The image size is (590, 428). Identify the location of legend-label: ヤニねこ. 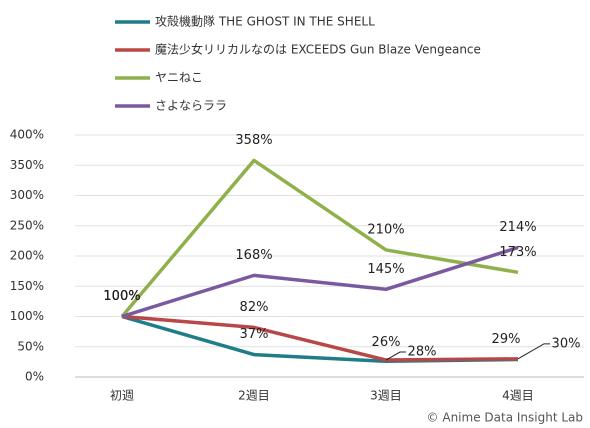
(179, 78).